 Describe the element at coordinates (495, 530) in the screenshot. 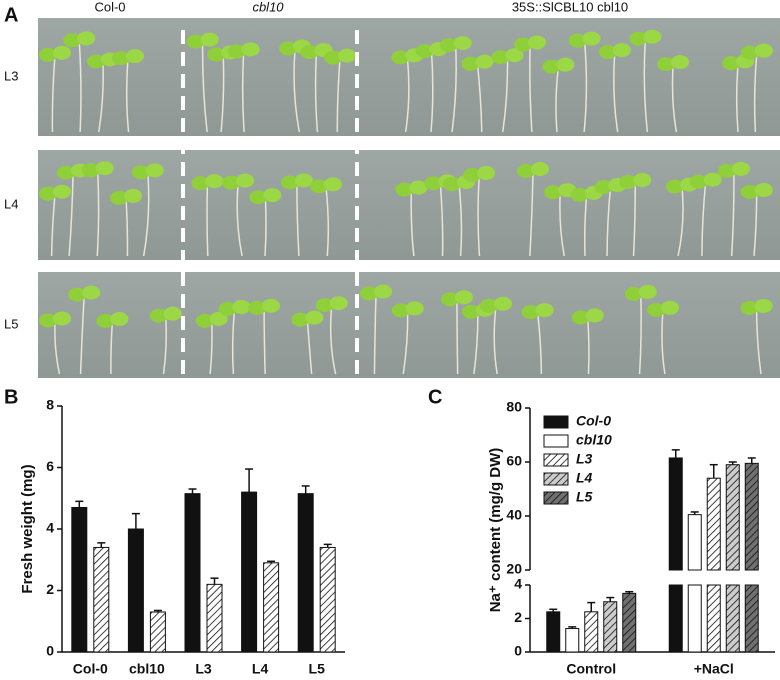

I see `y-axis-label: Na⁺ content (mg/g DW)` at that location.